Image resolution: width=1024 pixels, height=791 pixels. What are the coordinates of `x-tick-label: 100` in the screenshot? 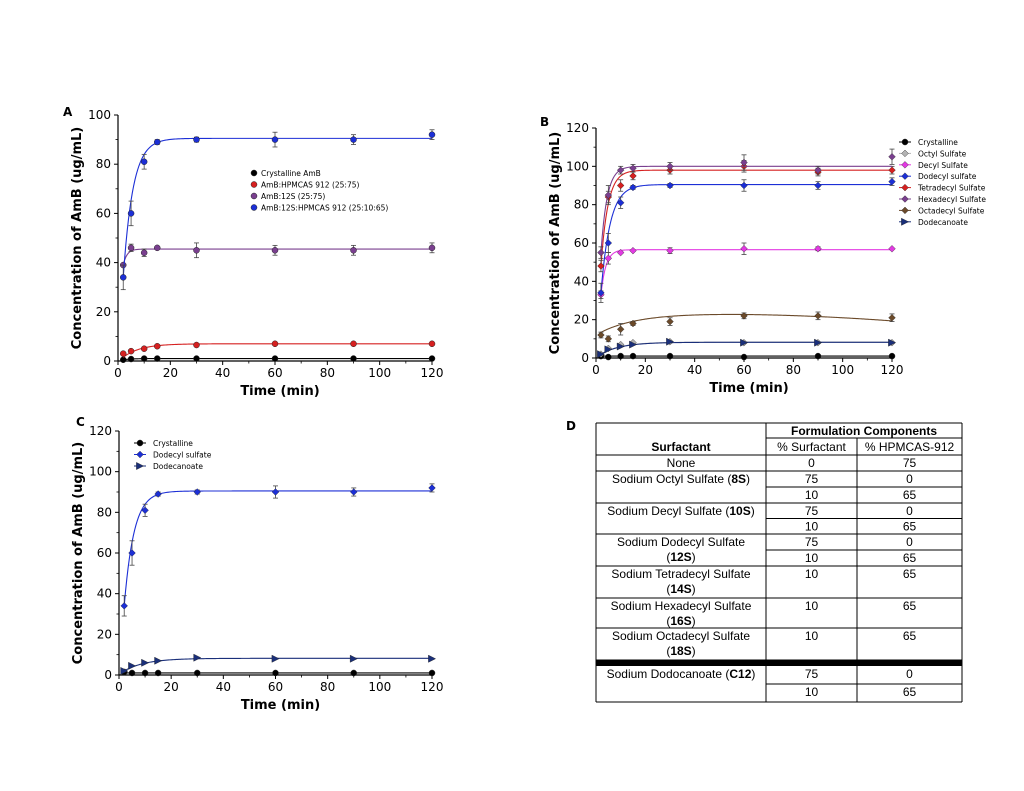 It's located at (379, 687).